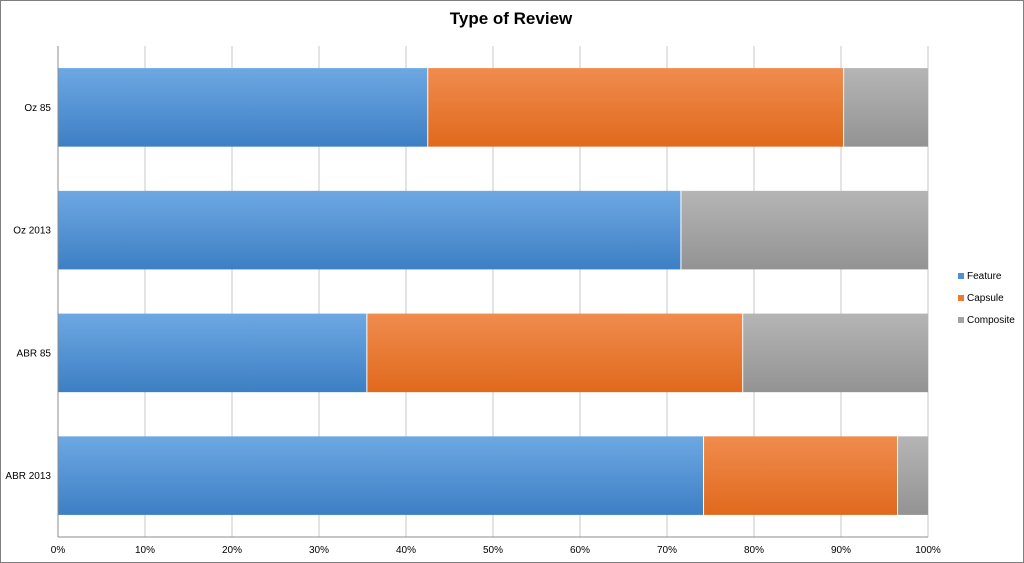 Image resolution: width=1024 pixels, height=563 pixels. Describe the element at coordinates (511, 18) in the screenshot. I see `chart-title: Type of Review` at that location.